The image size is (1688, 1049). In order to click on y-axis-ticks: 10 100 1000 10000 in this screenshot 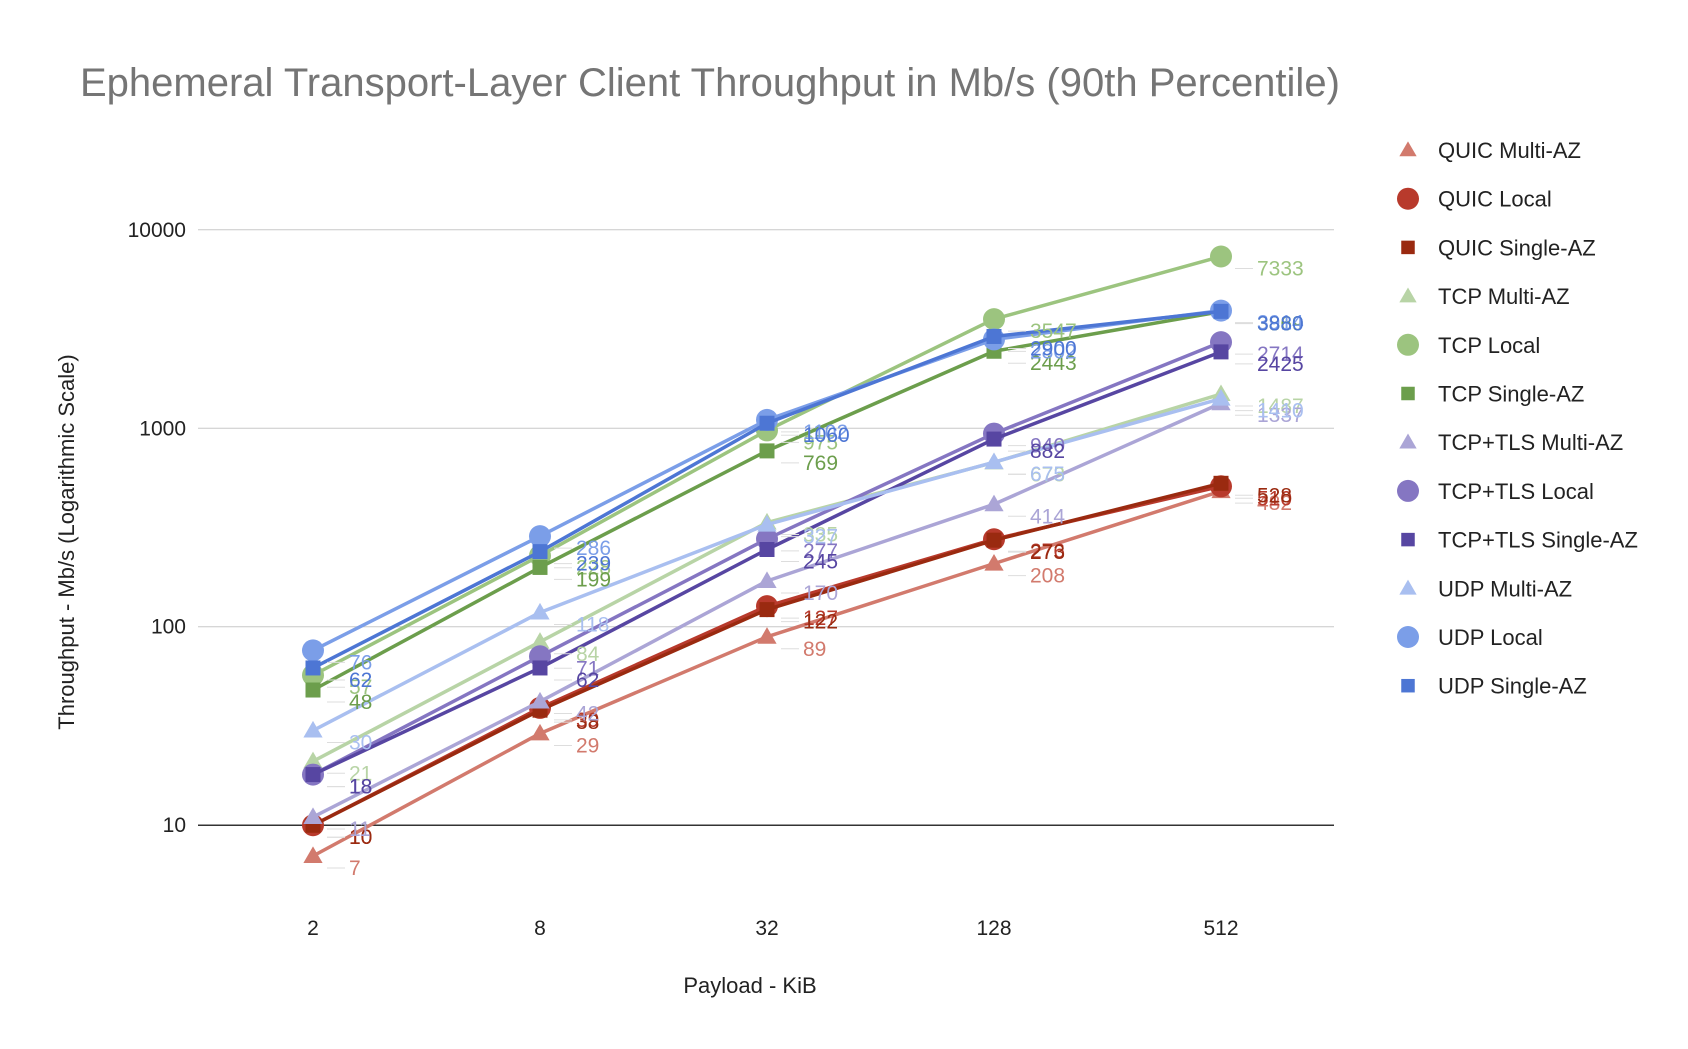, I will do `click(157, 528)`.